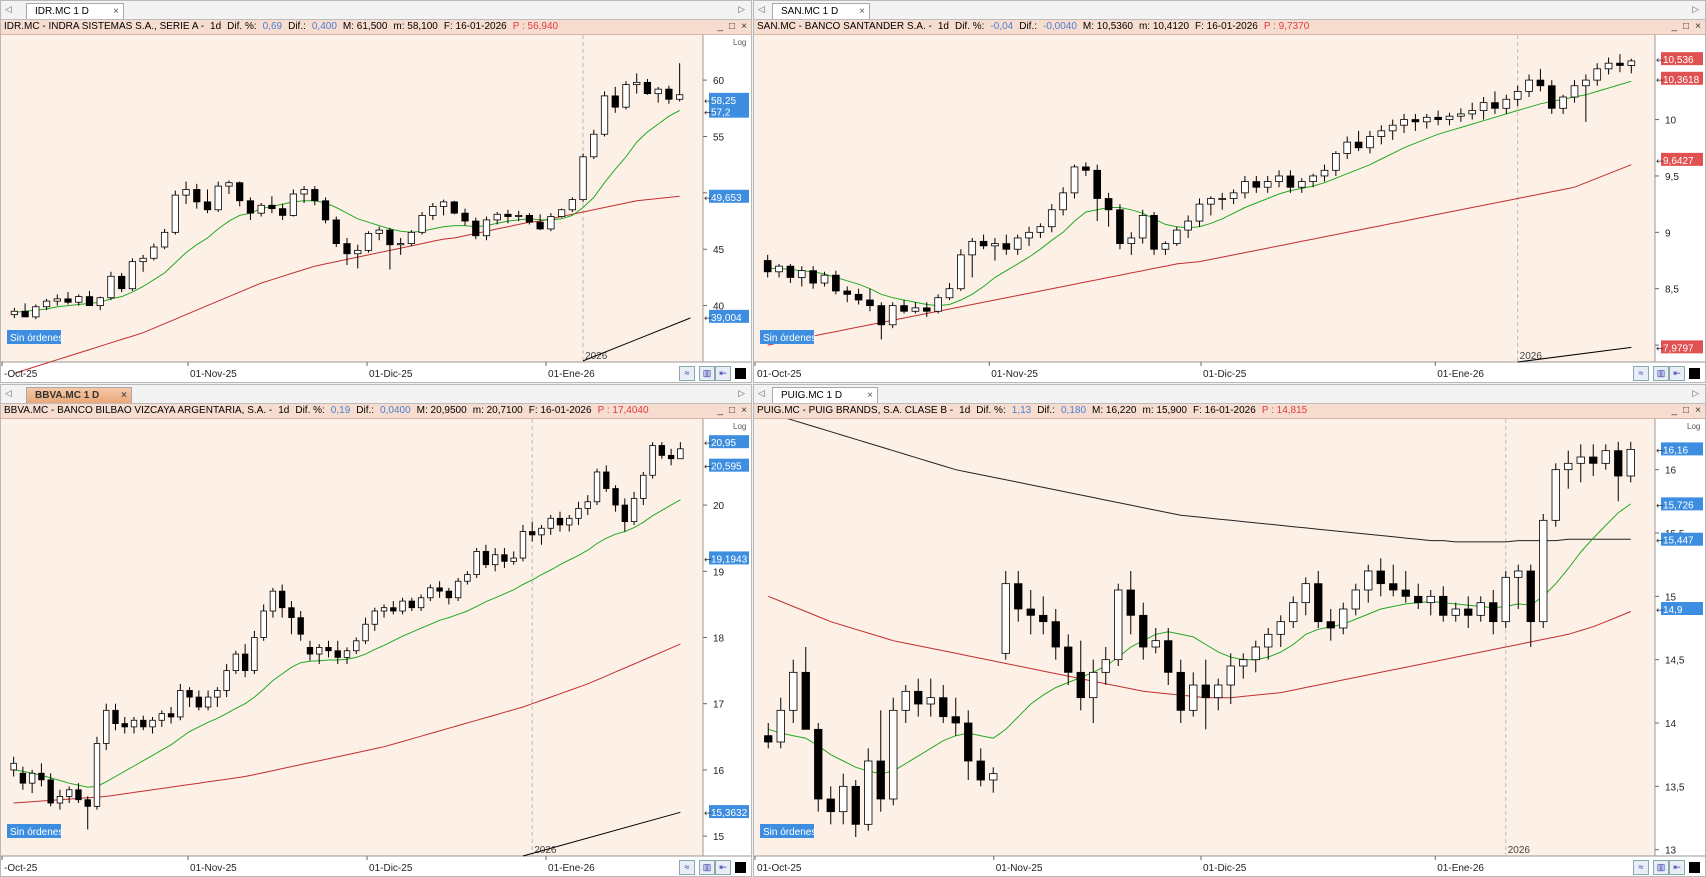 Image resolution: width=1706 pixels, height=877 pixels. I want to click on price-tag-arrow-icon: ←, so click(708, 102).